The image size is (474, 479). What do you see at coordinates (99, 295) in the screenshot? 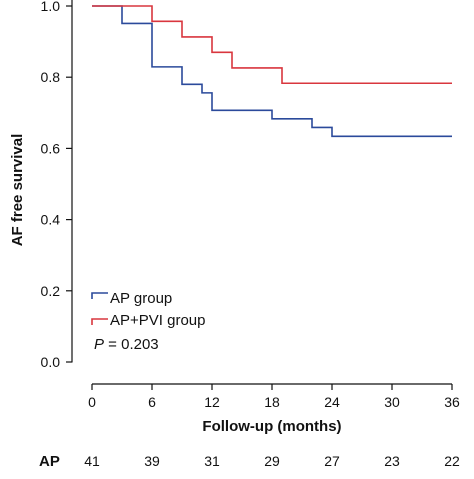
I see `legend-marker-ap` at bounding box center [99, 295].